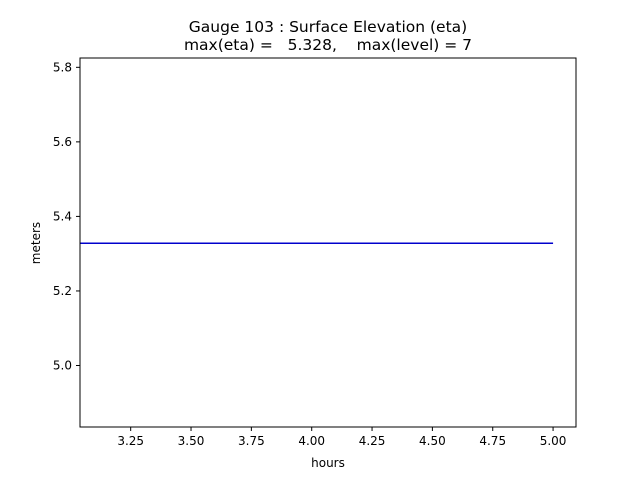  What do you see at coordinates (62, 216) in the screenshot?
I see `y-tick-label: 5.4` at bounding box center [62, 216].